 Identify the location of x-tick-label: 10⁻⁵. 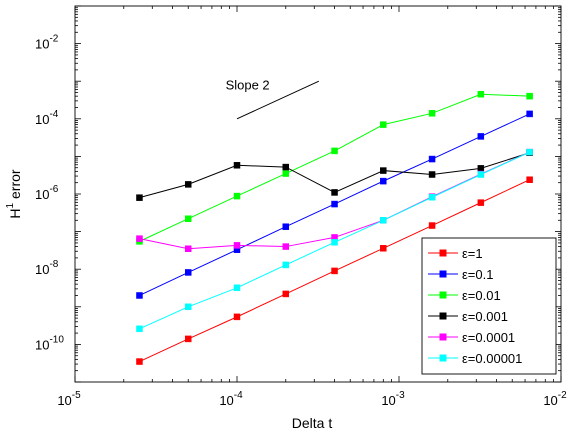
(69, 399).